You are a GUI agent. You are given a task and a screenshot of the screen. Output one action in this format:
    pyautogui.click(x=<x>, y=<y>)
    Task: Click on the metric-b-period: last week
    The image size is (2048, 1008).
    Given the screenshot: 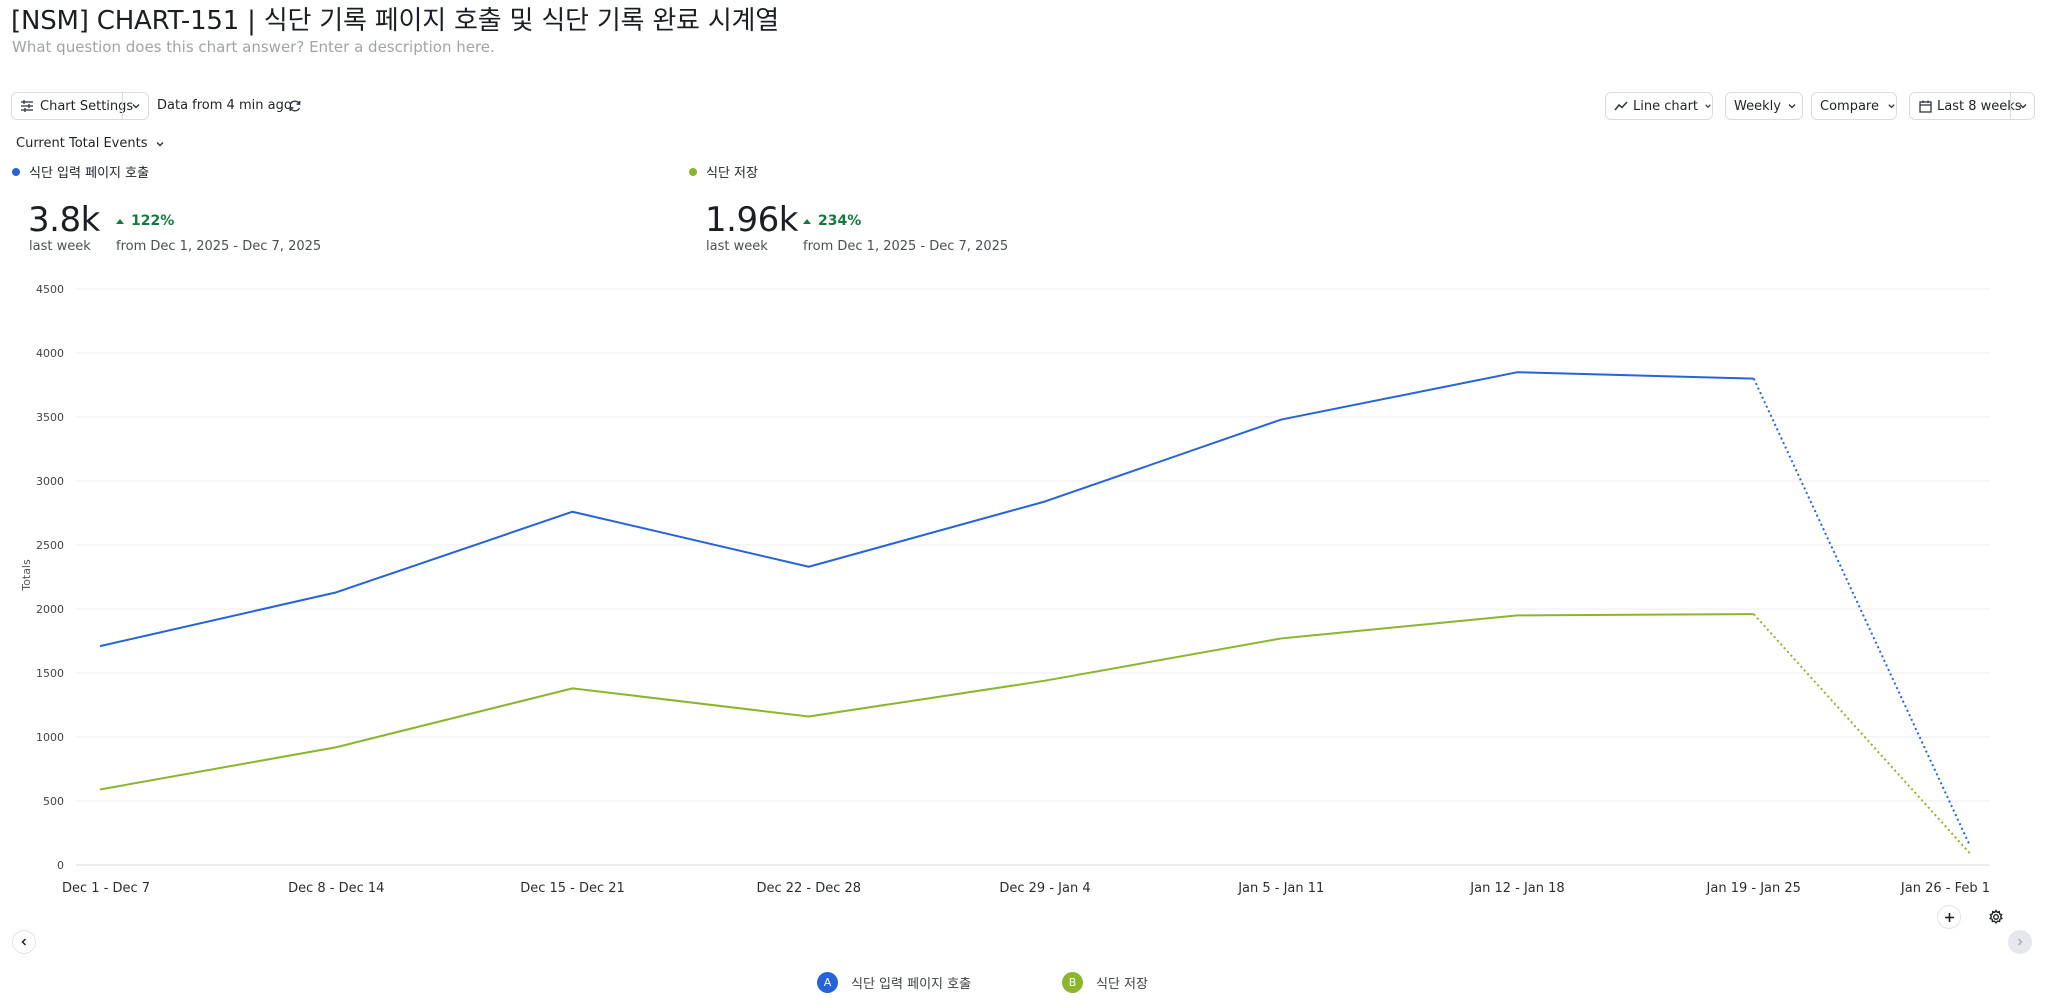 What is the action you would take?
    pyautogui.click(x=737, y=246)
    